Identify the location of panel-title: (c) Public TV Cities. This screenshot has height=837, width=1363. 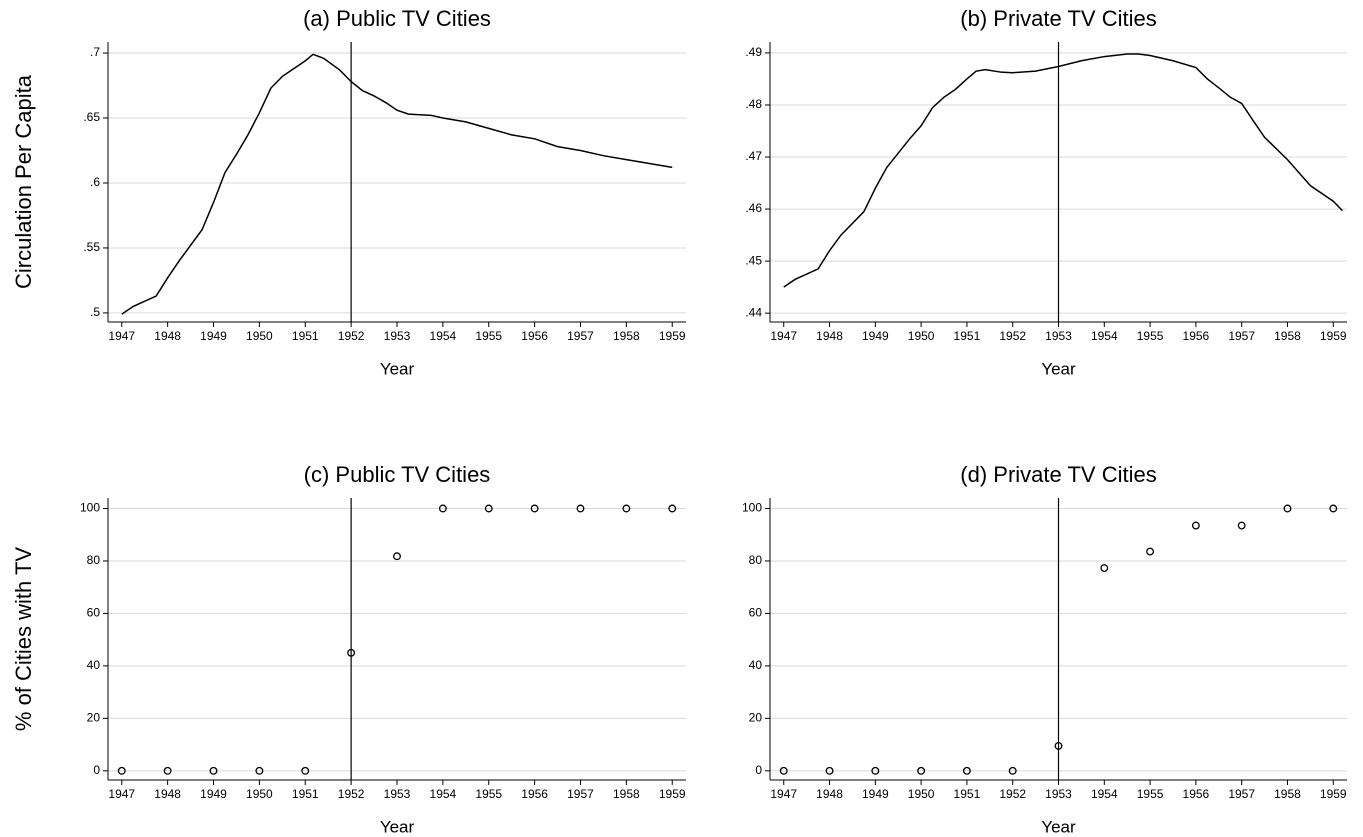
(397, 474).